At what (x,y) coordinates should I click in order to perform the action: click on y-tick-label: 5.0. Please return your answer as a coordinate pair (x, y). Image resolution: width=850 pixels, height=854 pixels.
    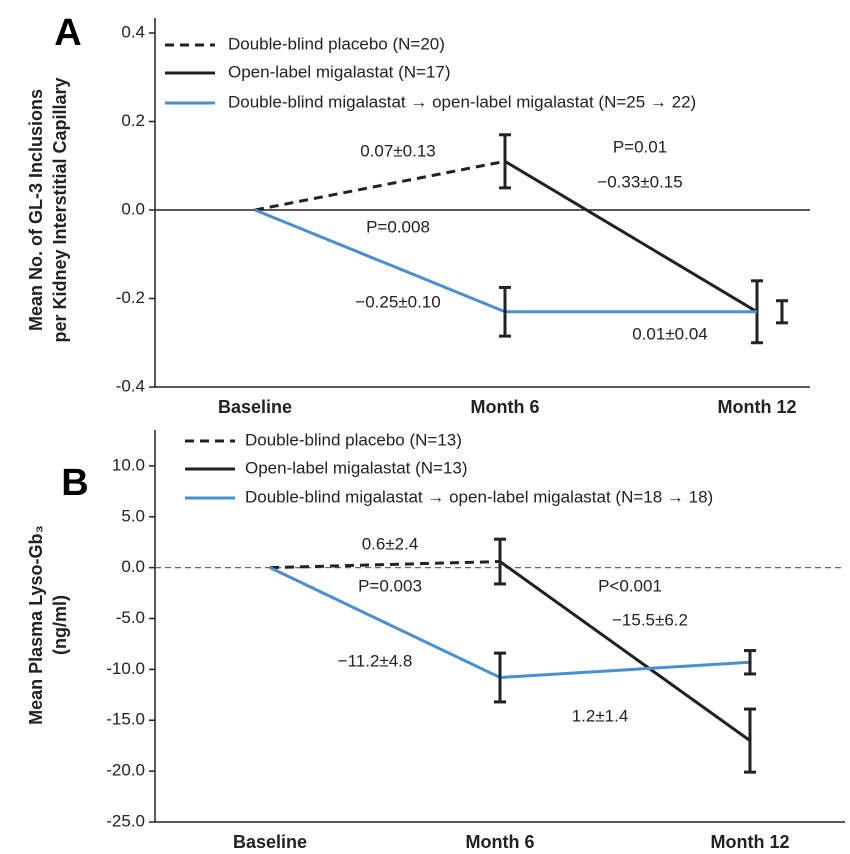
    Looking at the image, I should click on (133, 515).